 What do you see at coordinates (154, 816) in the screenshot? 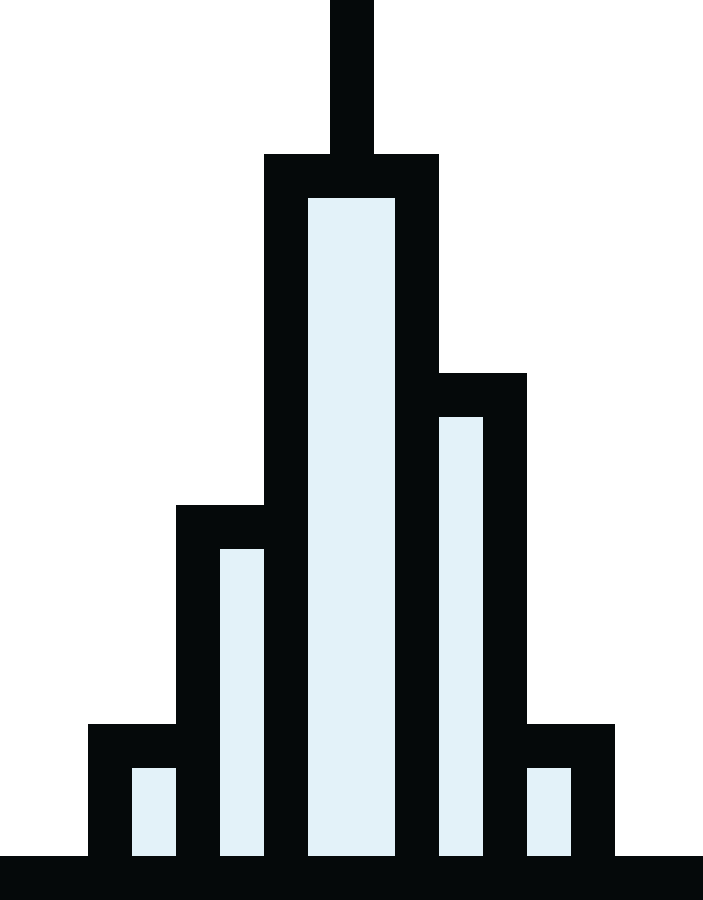
I see `bar-far-left` at bounding box center [154, 816].